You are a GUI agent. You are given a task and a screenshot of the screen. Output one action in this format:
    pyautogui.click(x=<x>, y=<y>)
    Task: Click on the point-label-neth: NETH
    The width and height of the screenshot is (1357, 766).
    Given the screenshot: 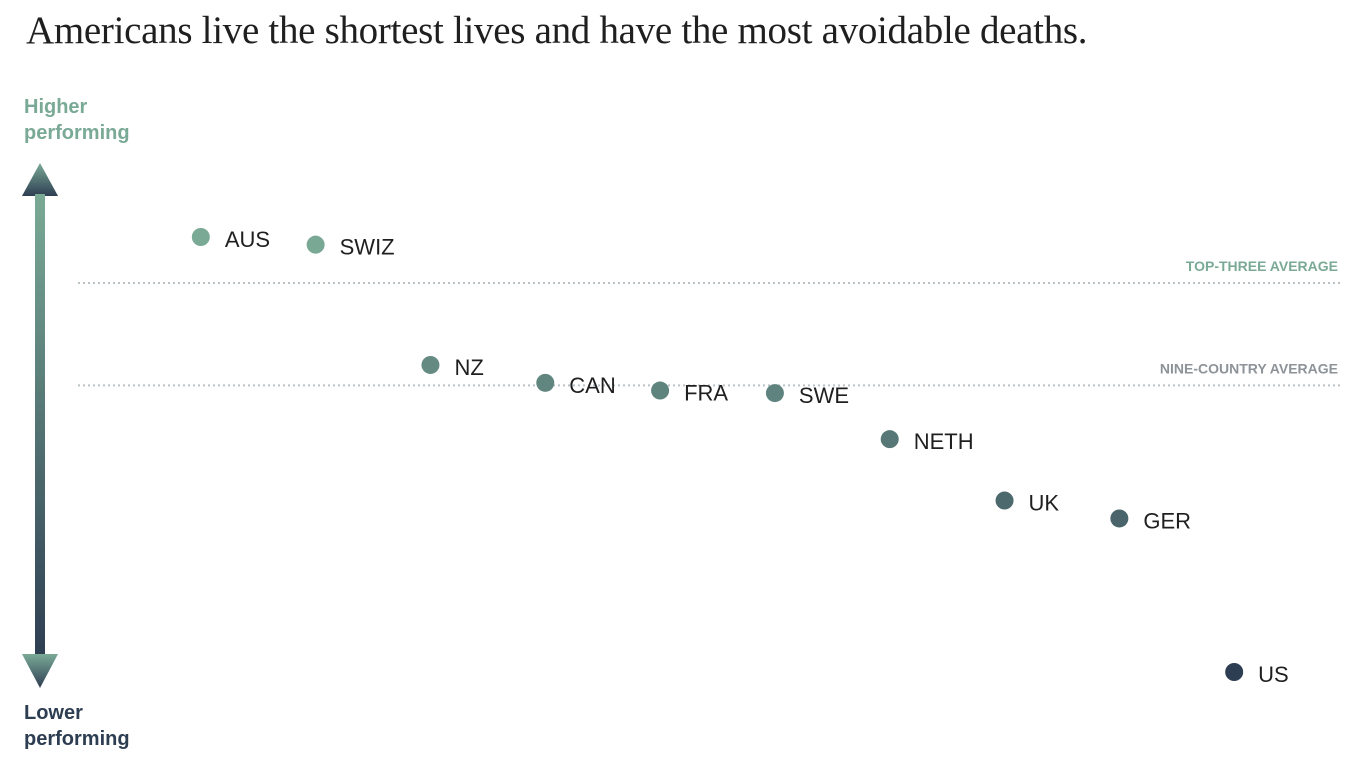 What is the action you would take?
    pyautogui.click(x=944, y=441)
    